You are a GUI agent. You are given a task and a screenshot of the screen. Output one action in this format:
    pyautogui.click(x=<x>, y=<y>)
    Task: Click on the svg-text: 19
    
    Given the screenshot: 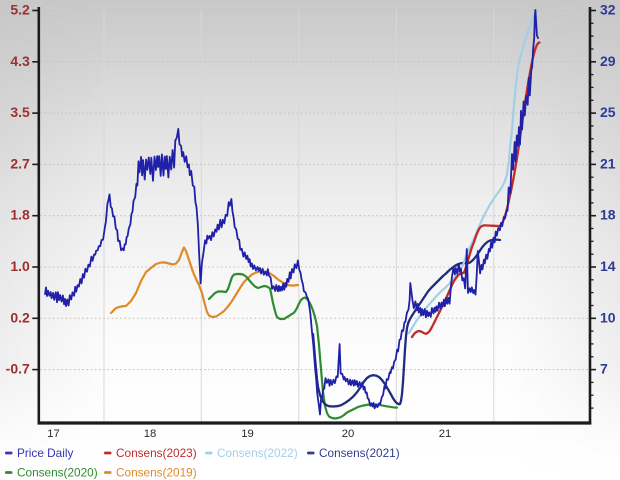 What is the action you would take?
    pyautogui.click(x=247, y=434)
    